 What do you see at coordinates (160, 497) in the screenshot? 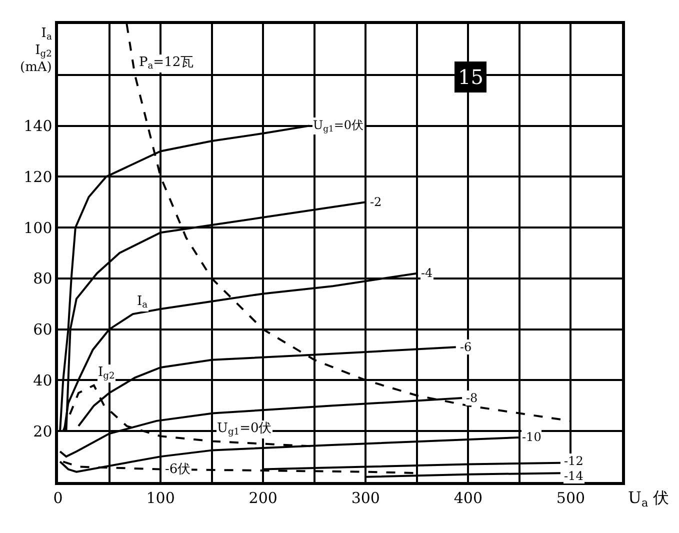
I see `x-tick-label: 100` at bounding box center [160, 497].